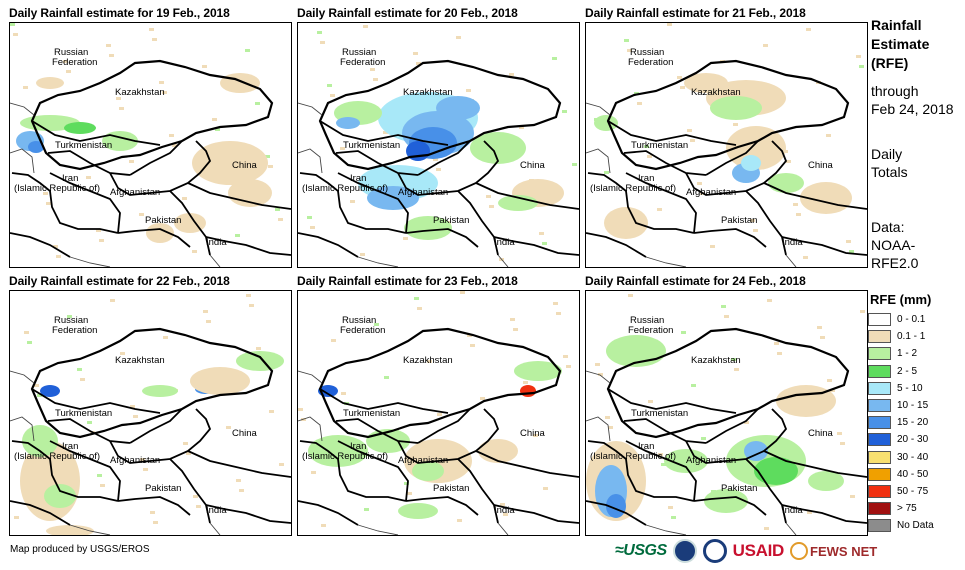 The image size is (965, 570). I want to click on country-label-afghanistan: Afghanistan, so click(711, 192).